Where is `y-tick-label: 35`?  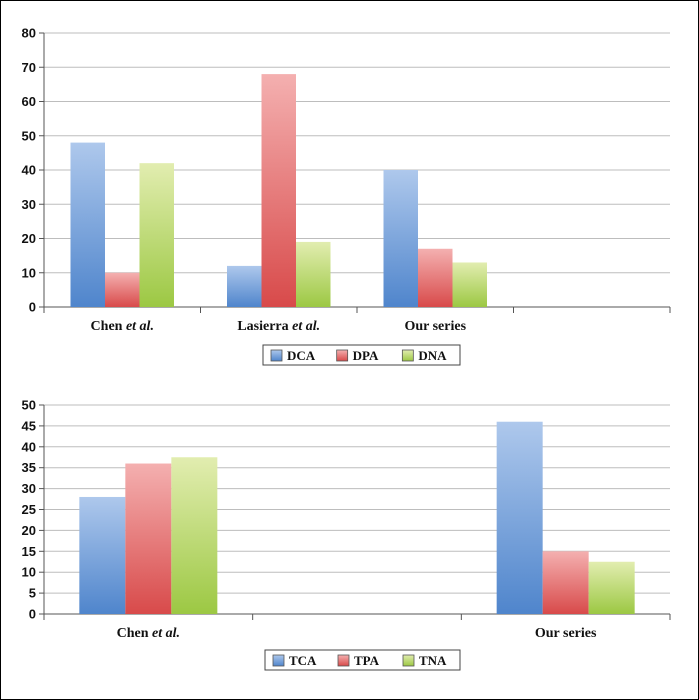 y-tick-label: 35 is located at coordinates (29, 467).